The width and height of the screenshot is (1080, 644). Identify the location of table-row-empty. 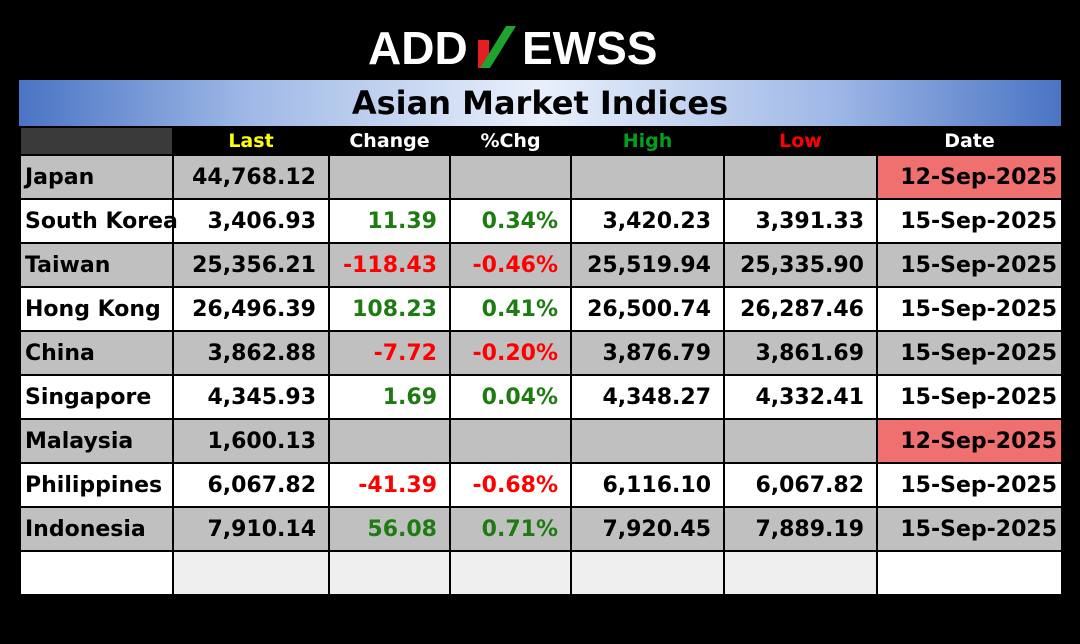
(541, 573).